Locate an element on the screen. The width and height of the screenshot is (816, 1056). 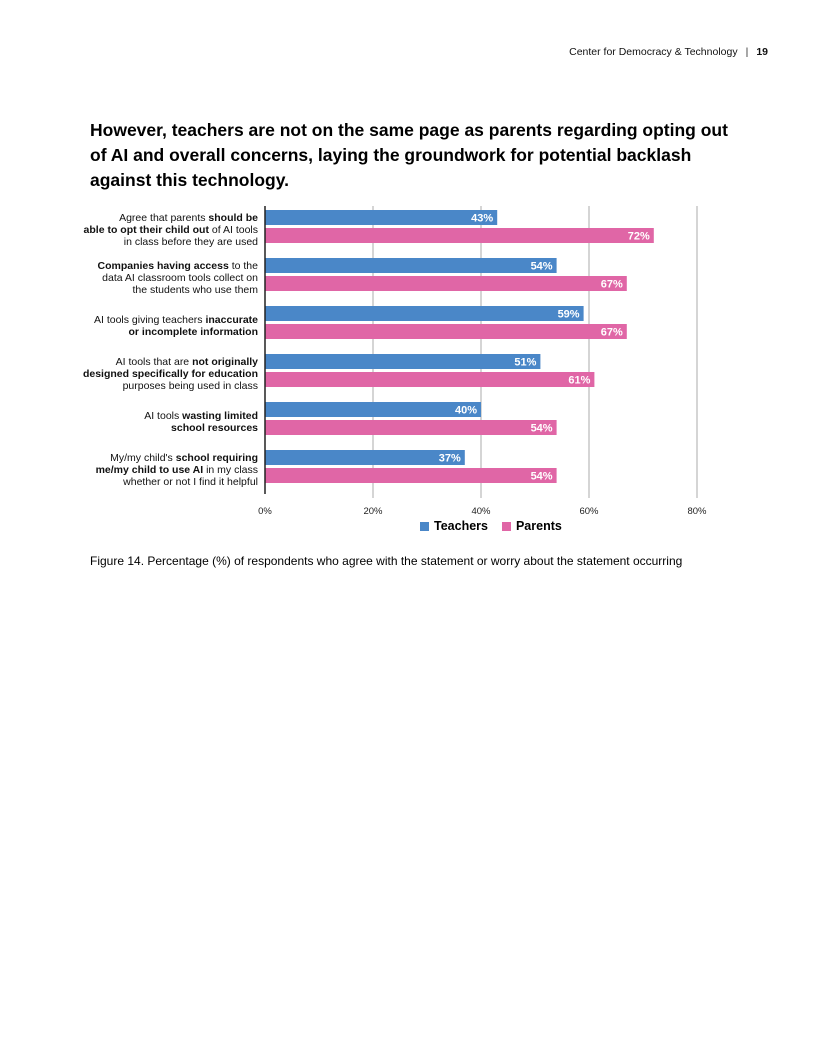
legend-swatch-parents is located at coordinates (506, 526).